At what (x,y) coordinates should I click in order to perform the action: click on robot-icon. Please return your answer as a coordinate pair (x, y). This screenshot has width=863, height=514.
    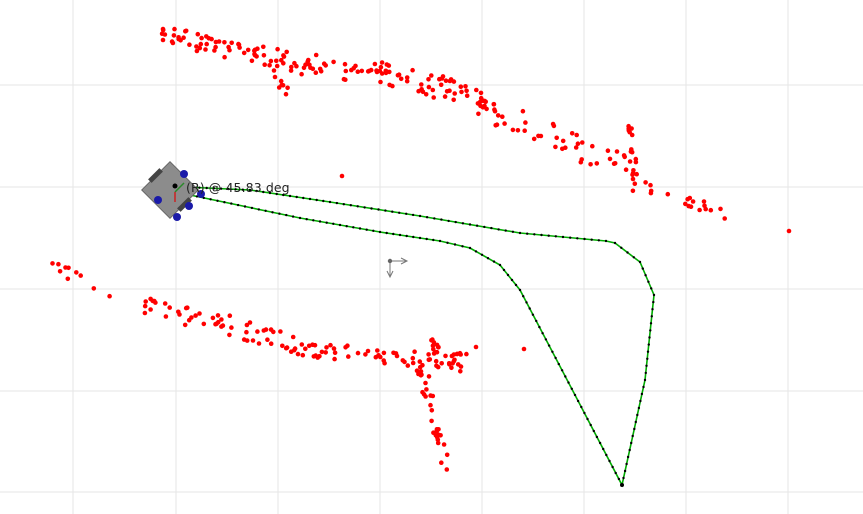
    Looking at the image, I should click on (172, 190).